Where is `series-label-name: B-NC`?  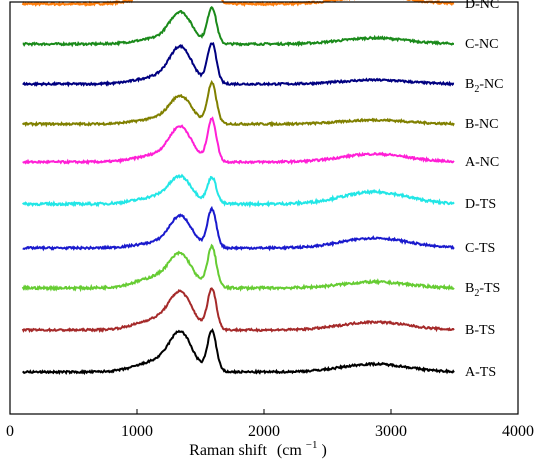 series-label-name: B-NC is located at coordinates (481, 124).